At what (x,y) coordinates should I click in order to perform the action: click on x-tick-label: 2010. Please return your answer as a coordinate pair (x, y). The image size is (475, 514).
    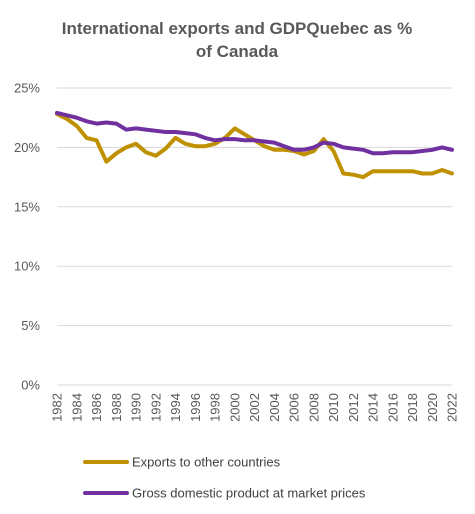
    Looking at the image, I should click on (333, 407).